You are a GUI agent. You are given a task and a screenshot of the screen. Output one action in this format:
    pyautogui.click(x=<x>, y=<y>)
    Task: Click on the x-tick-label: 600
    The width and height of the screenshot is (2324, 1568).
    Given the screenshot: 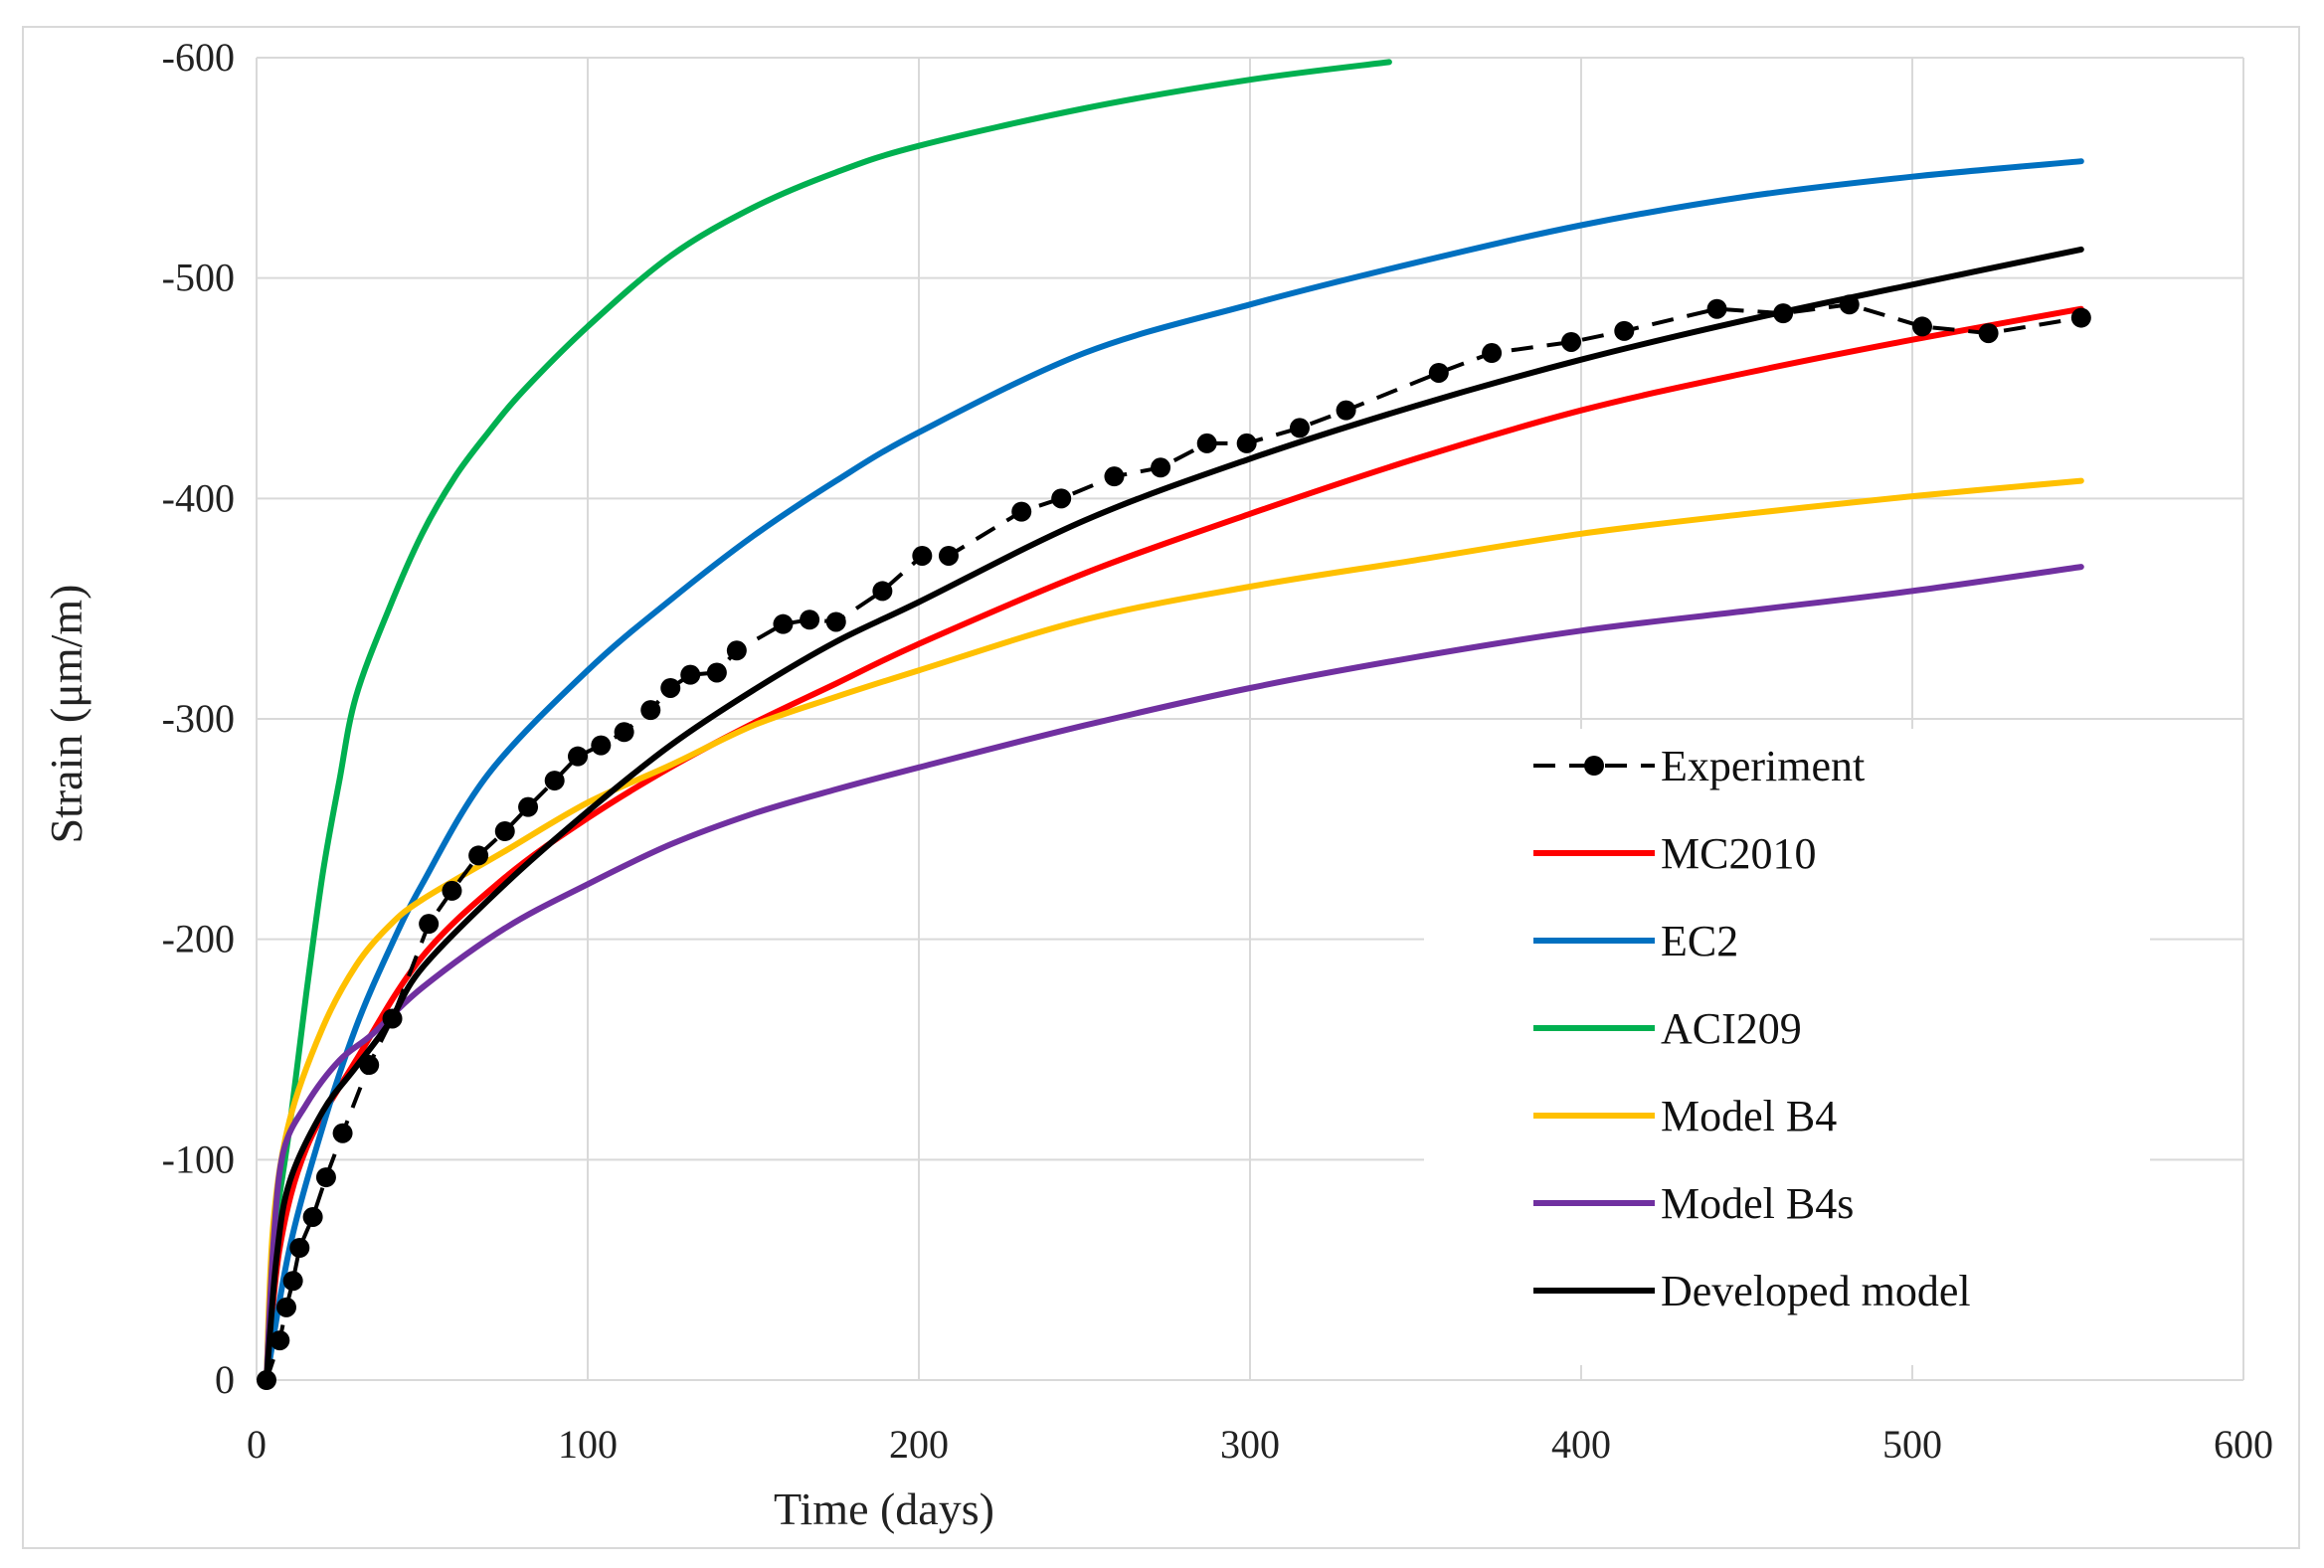 What is the action you would take?
    pyautogui.click(x=2243, y=1444)
    